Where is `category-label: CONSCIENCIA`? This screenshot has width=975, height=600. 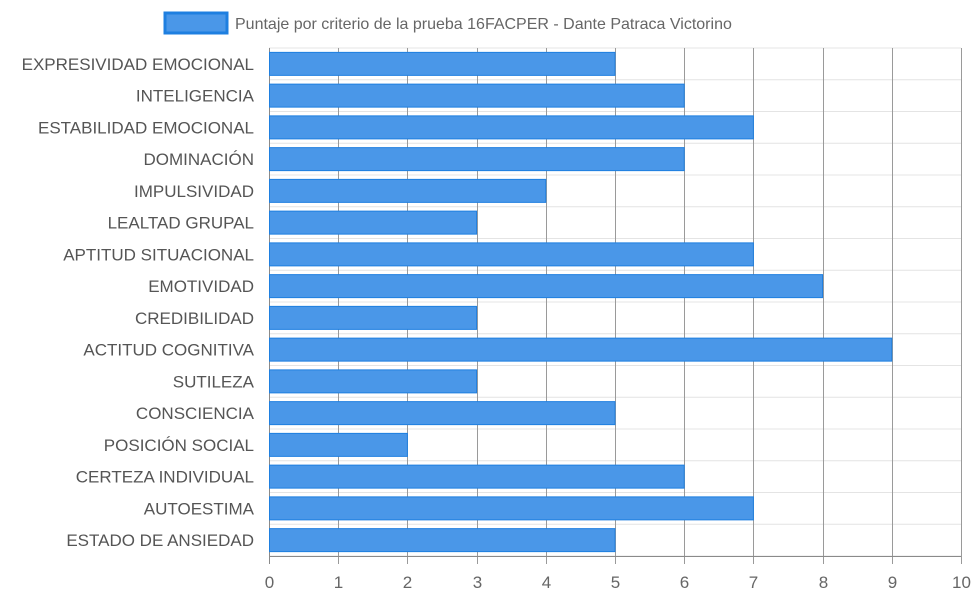
category-label: CONSCIENCIA is located at coordinates (195, 413).